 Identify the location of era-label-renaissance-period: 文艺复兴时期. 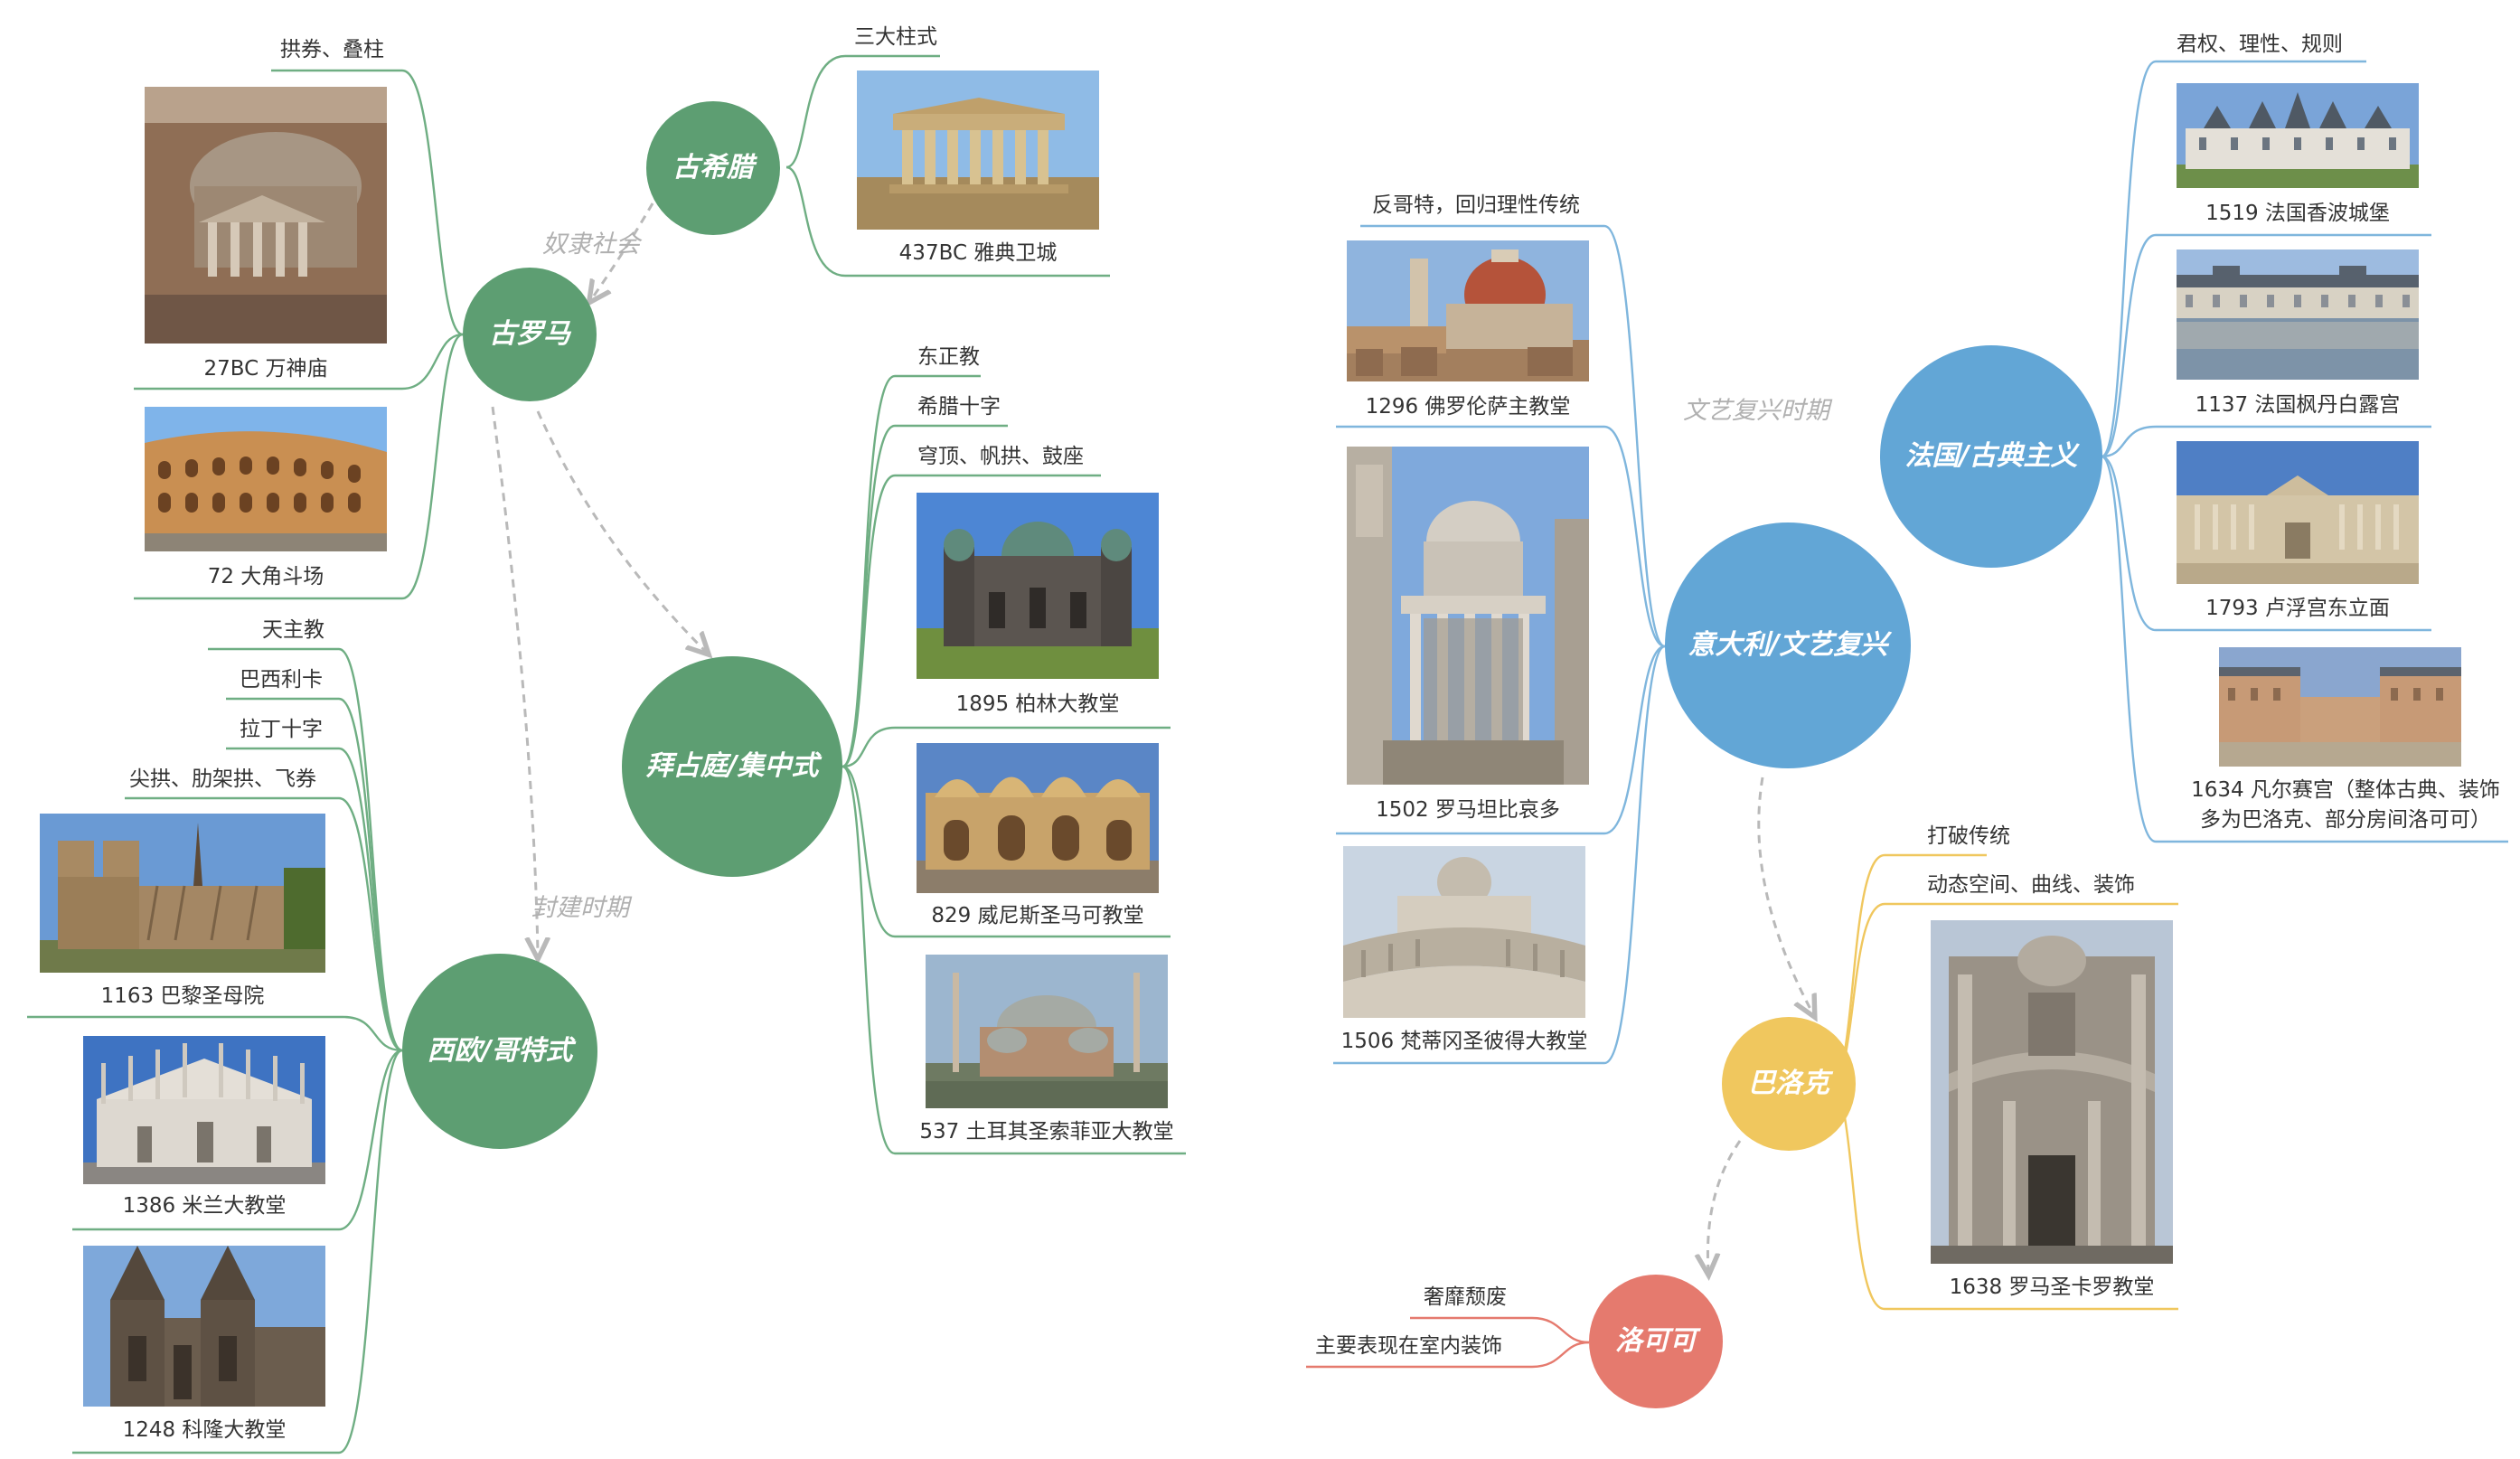
(1756, 411).